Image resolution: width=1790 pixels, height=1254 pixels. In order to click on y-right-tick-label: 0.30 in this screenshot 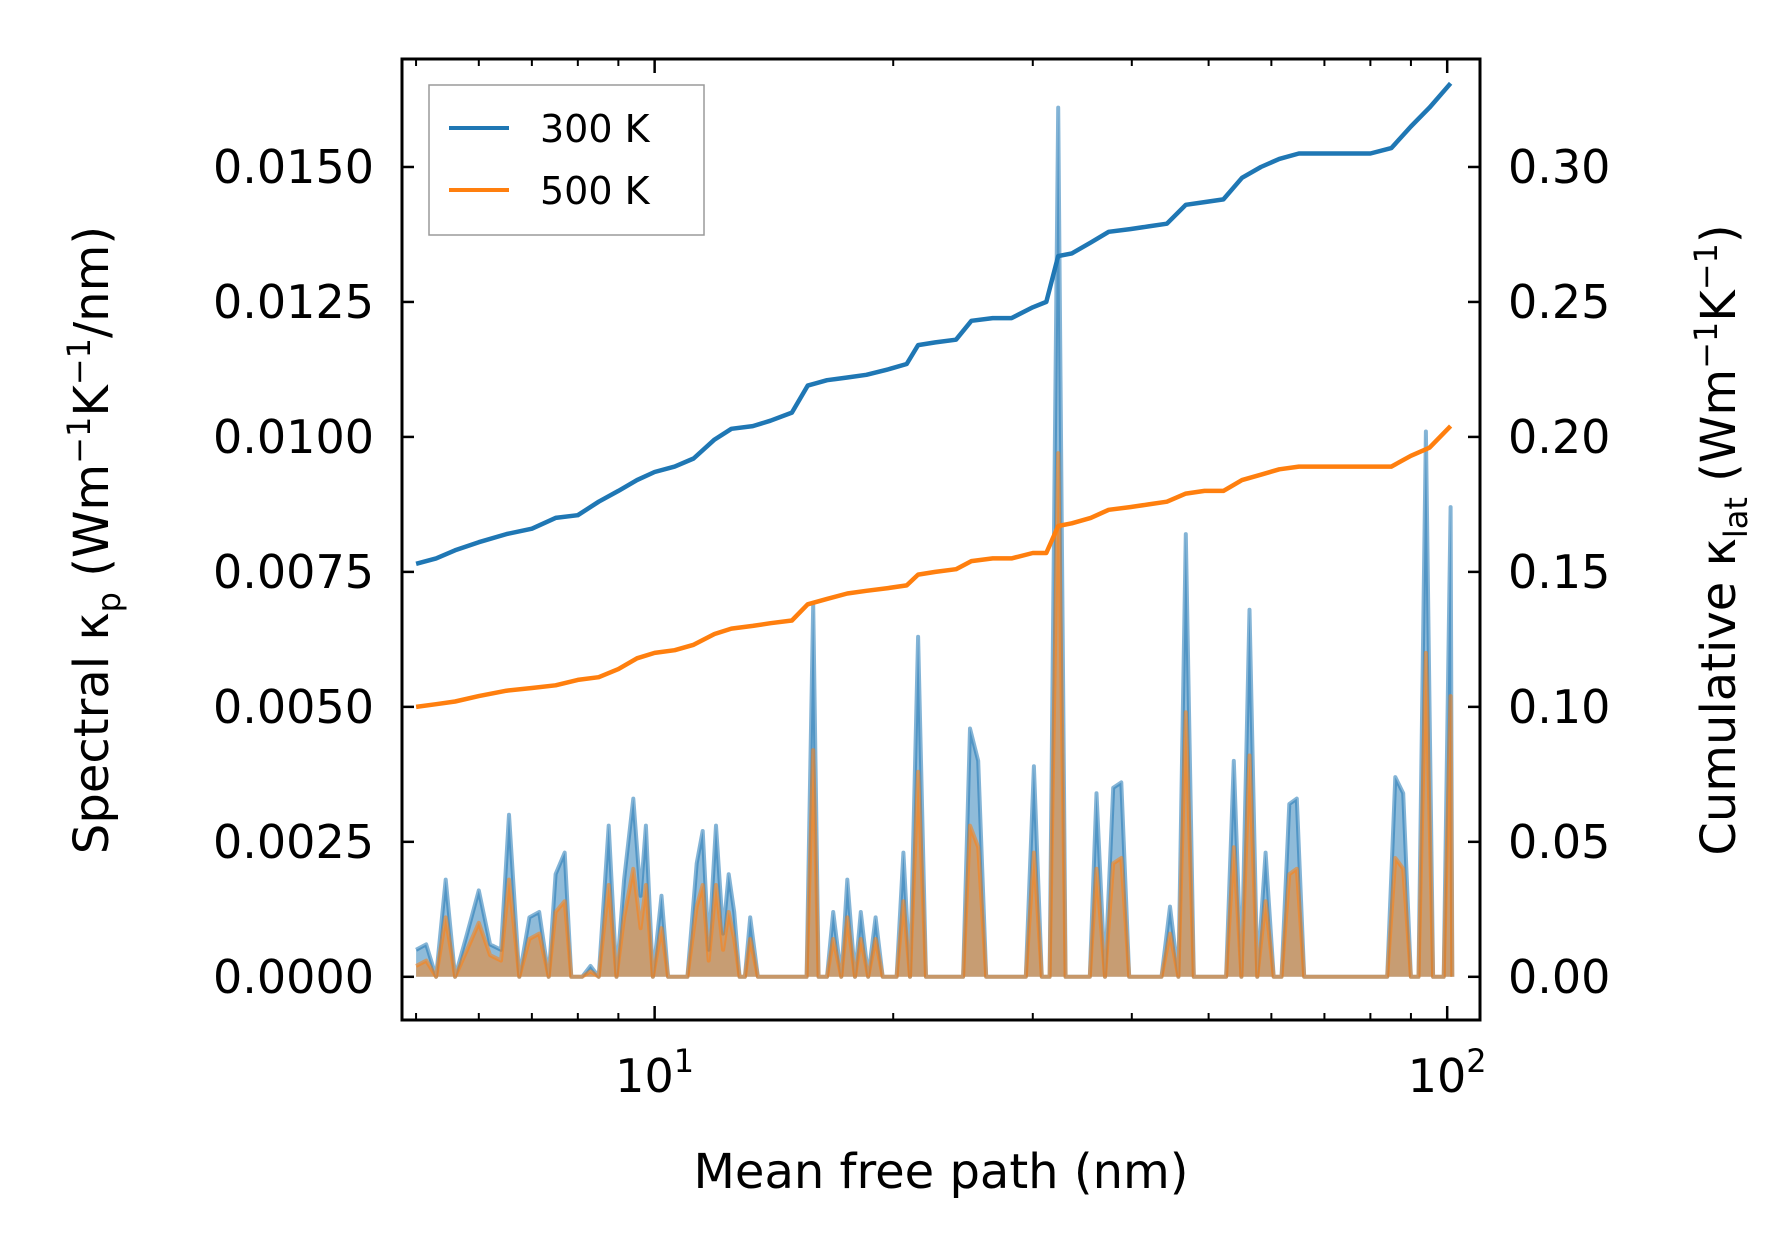, I will do `click(1559, 167)`.